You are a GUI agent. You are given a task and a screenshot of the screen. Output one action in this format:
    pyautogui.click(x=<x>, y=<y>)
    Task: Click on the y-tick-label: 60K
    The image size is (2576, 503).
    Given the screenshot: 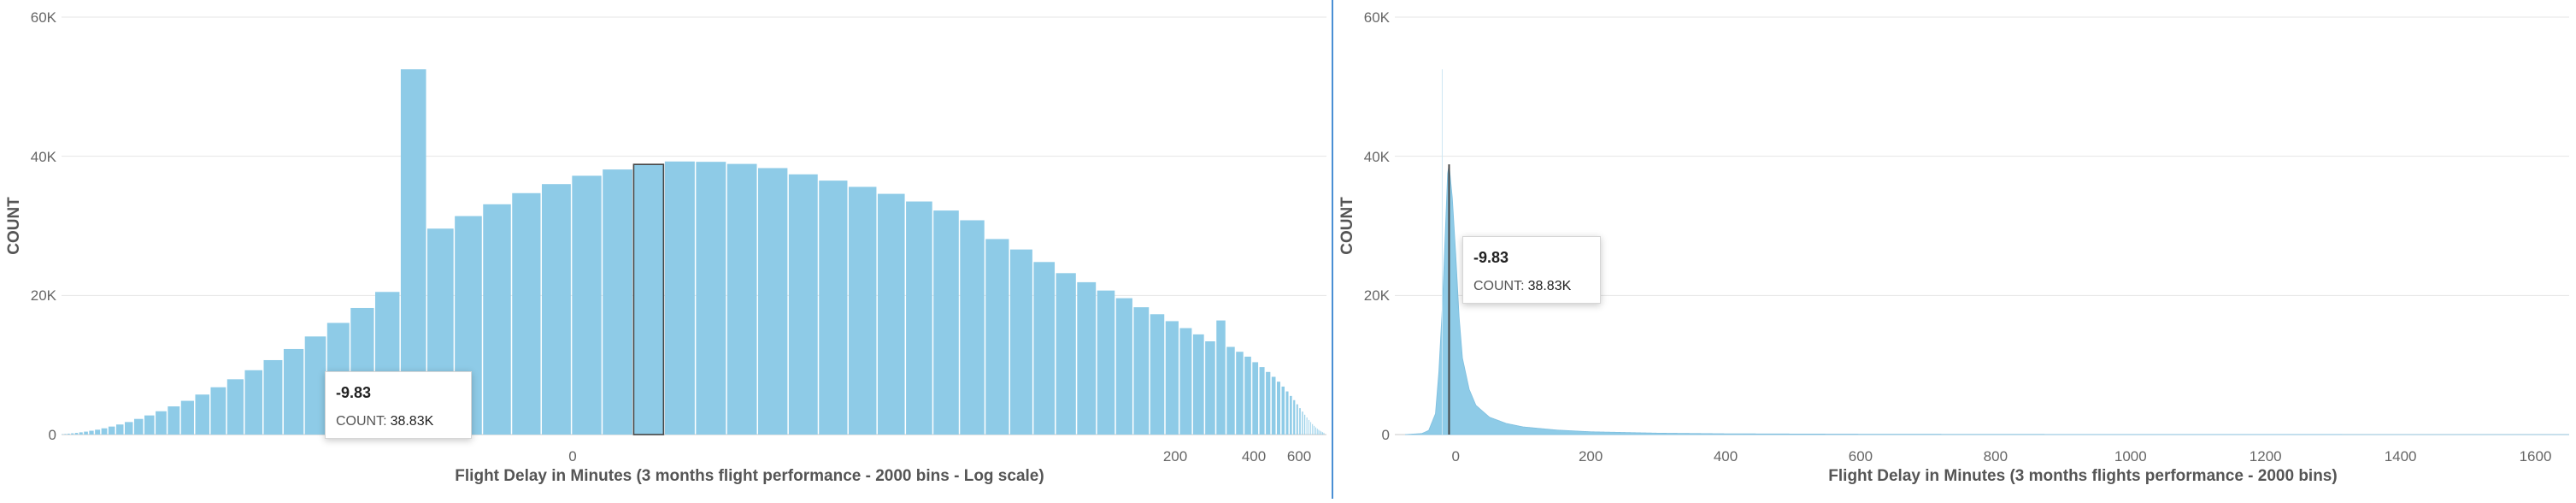 What is the action you would take?
    pyautogui.click(x=1377, y=18)
    